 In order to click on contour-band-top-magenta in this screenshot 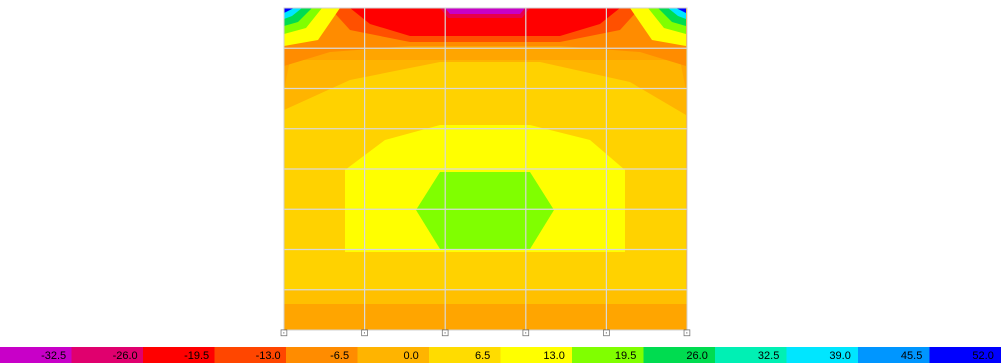, I will do `click(485, 11)`.